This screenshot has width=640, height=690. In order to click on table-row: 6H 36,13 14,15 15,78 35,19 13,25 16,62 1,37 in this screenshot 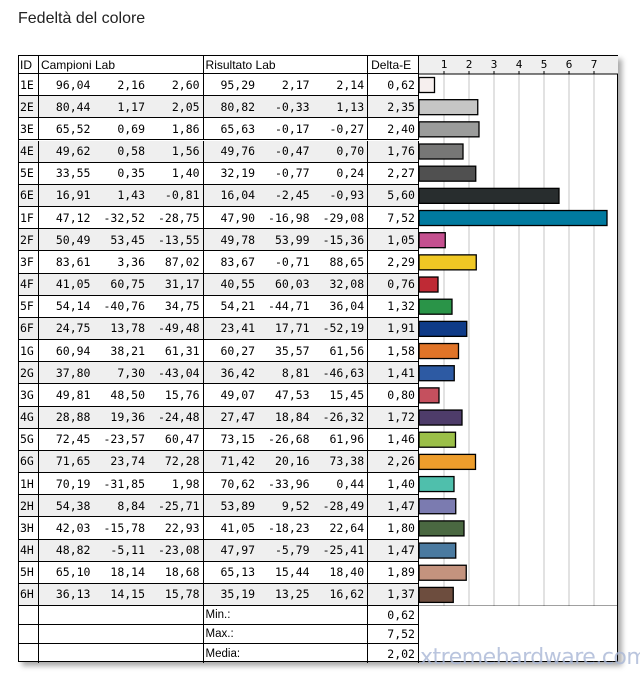, I will do `click(219, 595)`.